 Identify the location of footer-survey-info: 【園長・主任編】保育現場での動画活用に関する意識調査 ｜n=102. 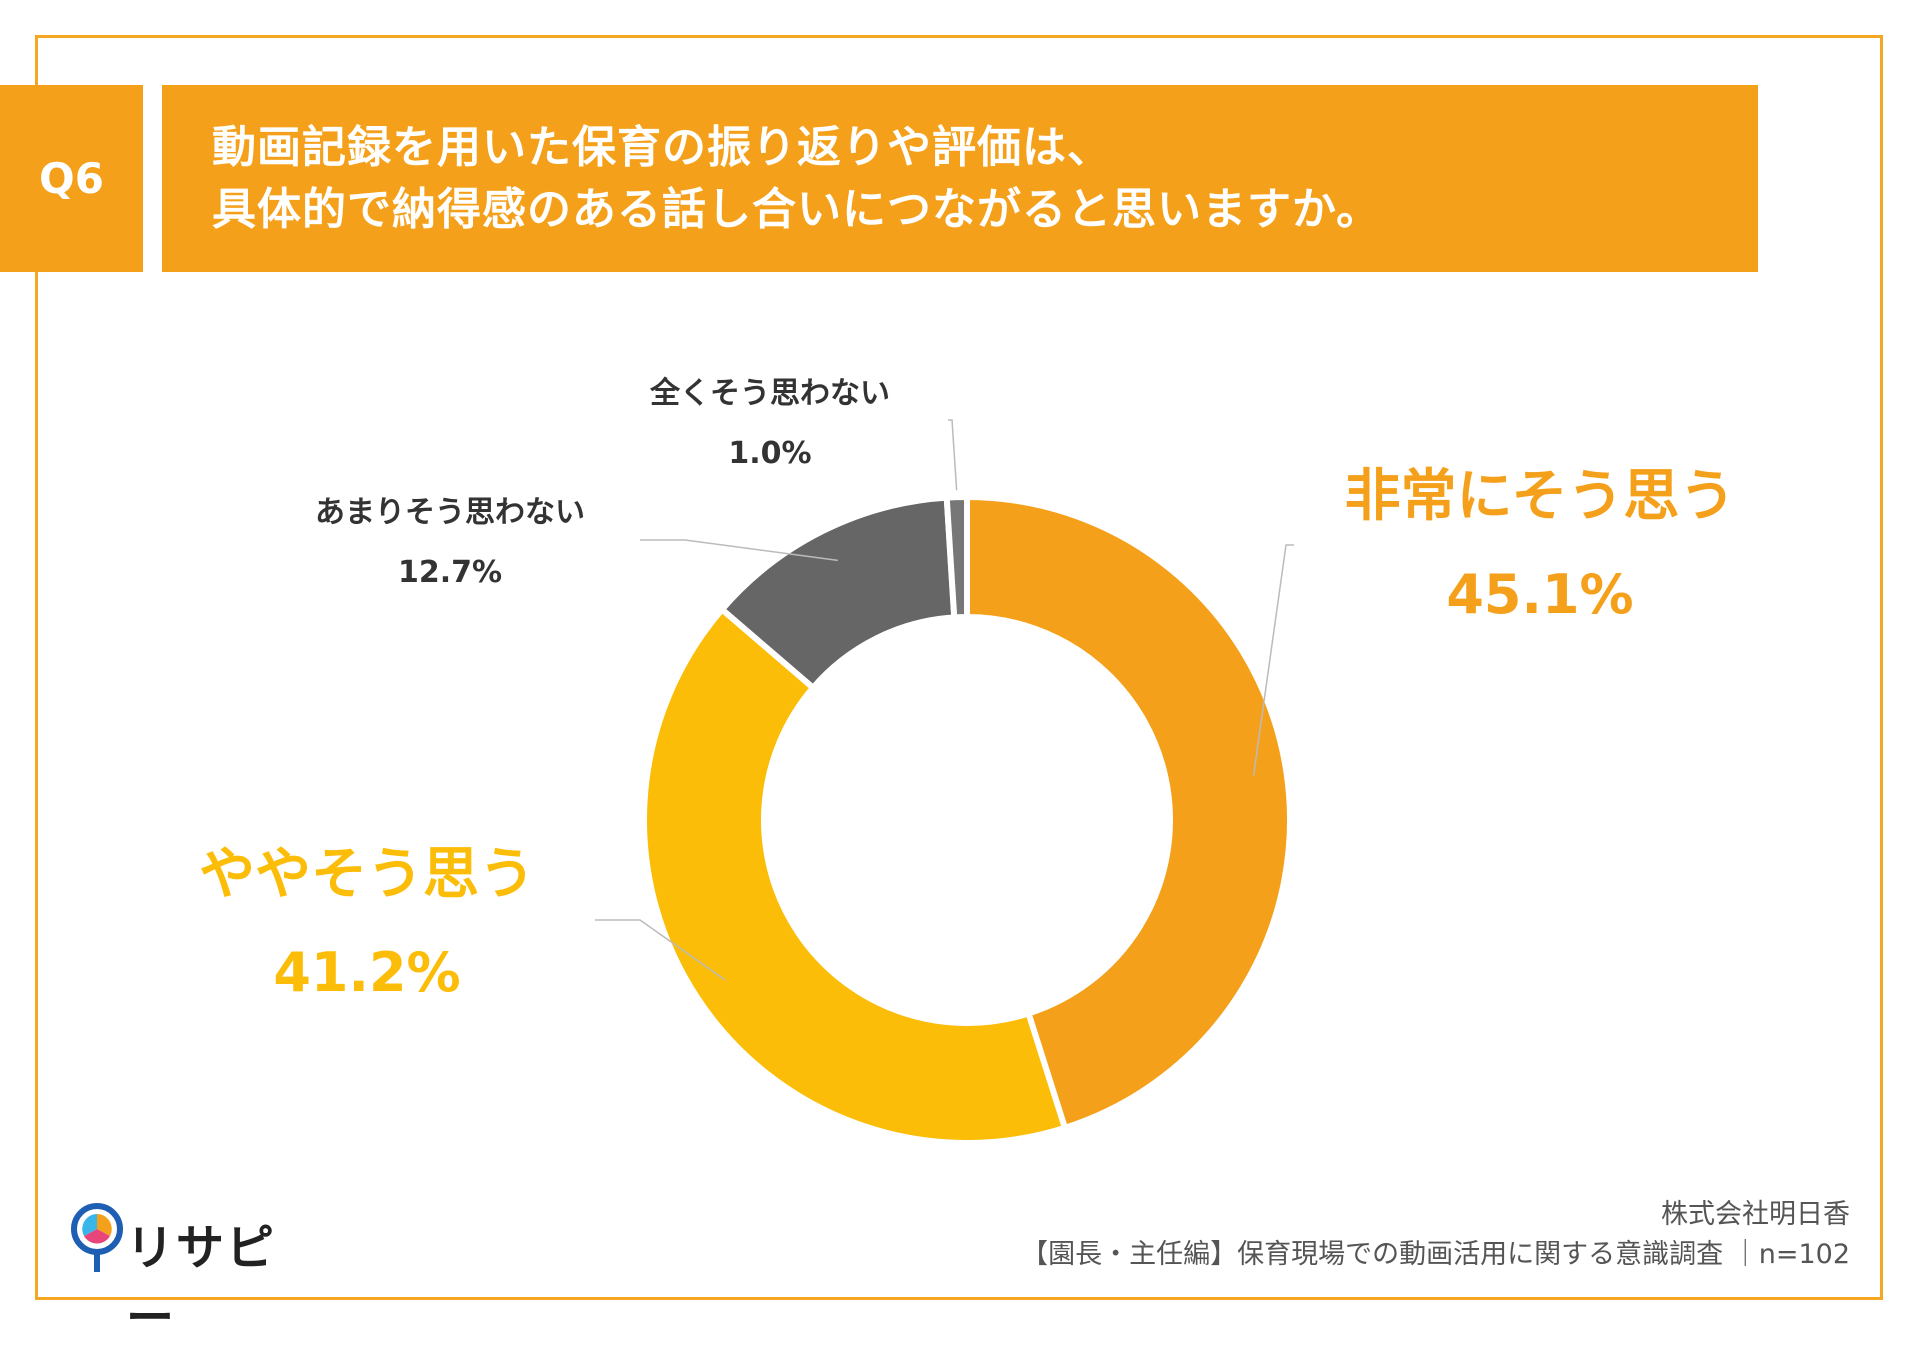
(1435, 1254).